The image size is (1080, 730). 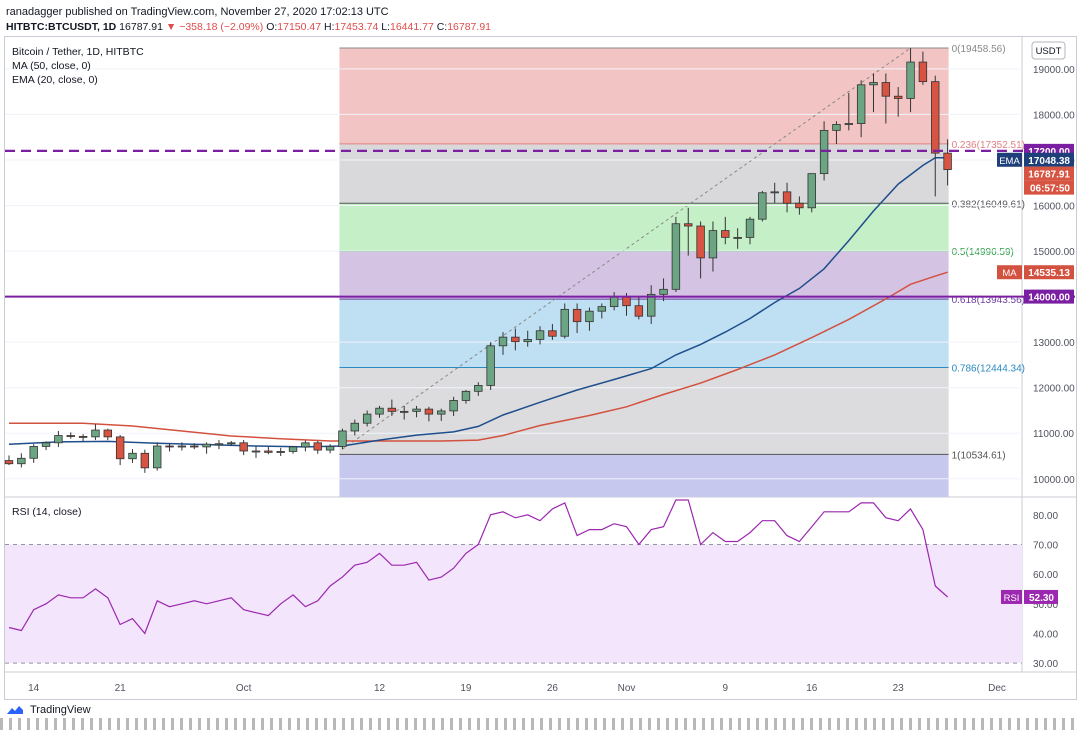 What do you see at coordinates (380, 688) in the screenshot?
I see `x-tick-3: 12` at bounding box center [380, 688].